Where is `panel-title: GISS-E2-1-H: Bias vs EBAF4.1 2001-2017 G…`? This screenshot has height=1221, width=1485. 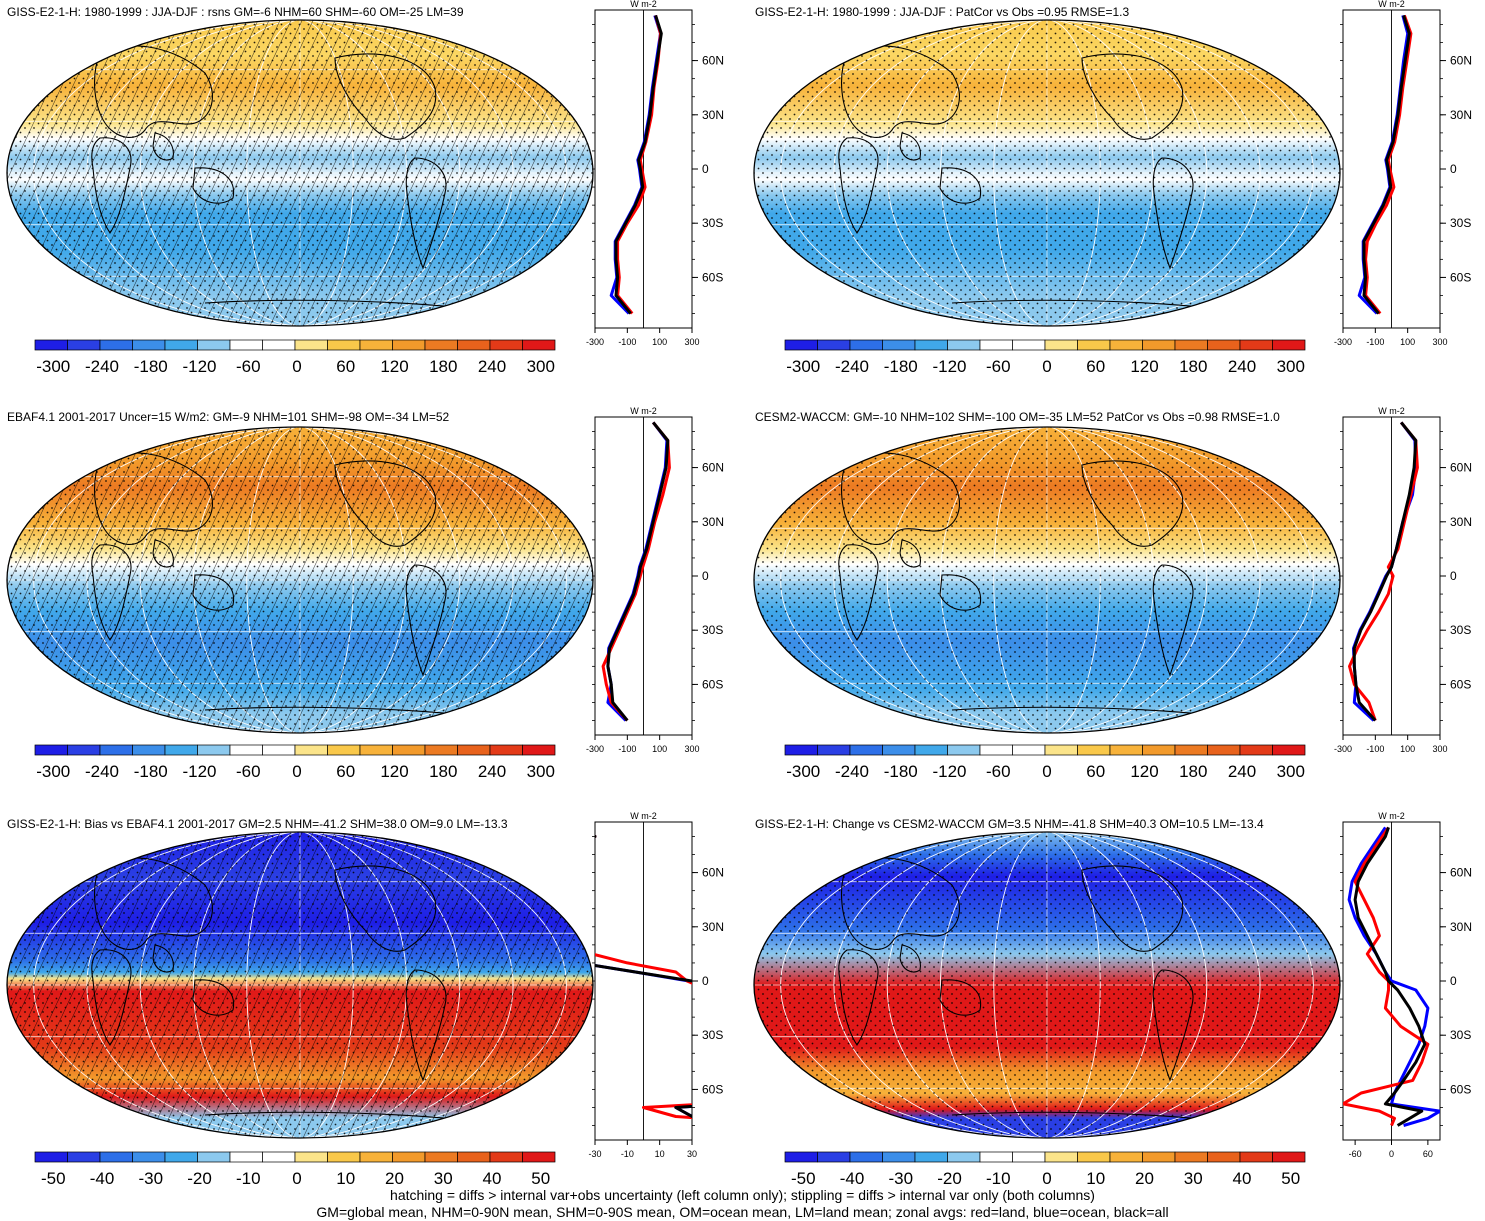
panel-title: GISS-E2-1-H: Bias vs EBAF4.1 2001-2017 G… is located at coordinates (257, 824).